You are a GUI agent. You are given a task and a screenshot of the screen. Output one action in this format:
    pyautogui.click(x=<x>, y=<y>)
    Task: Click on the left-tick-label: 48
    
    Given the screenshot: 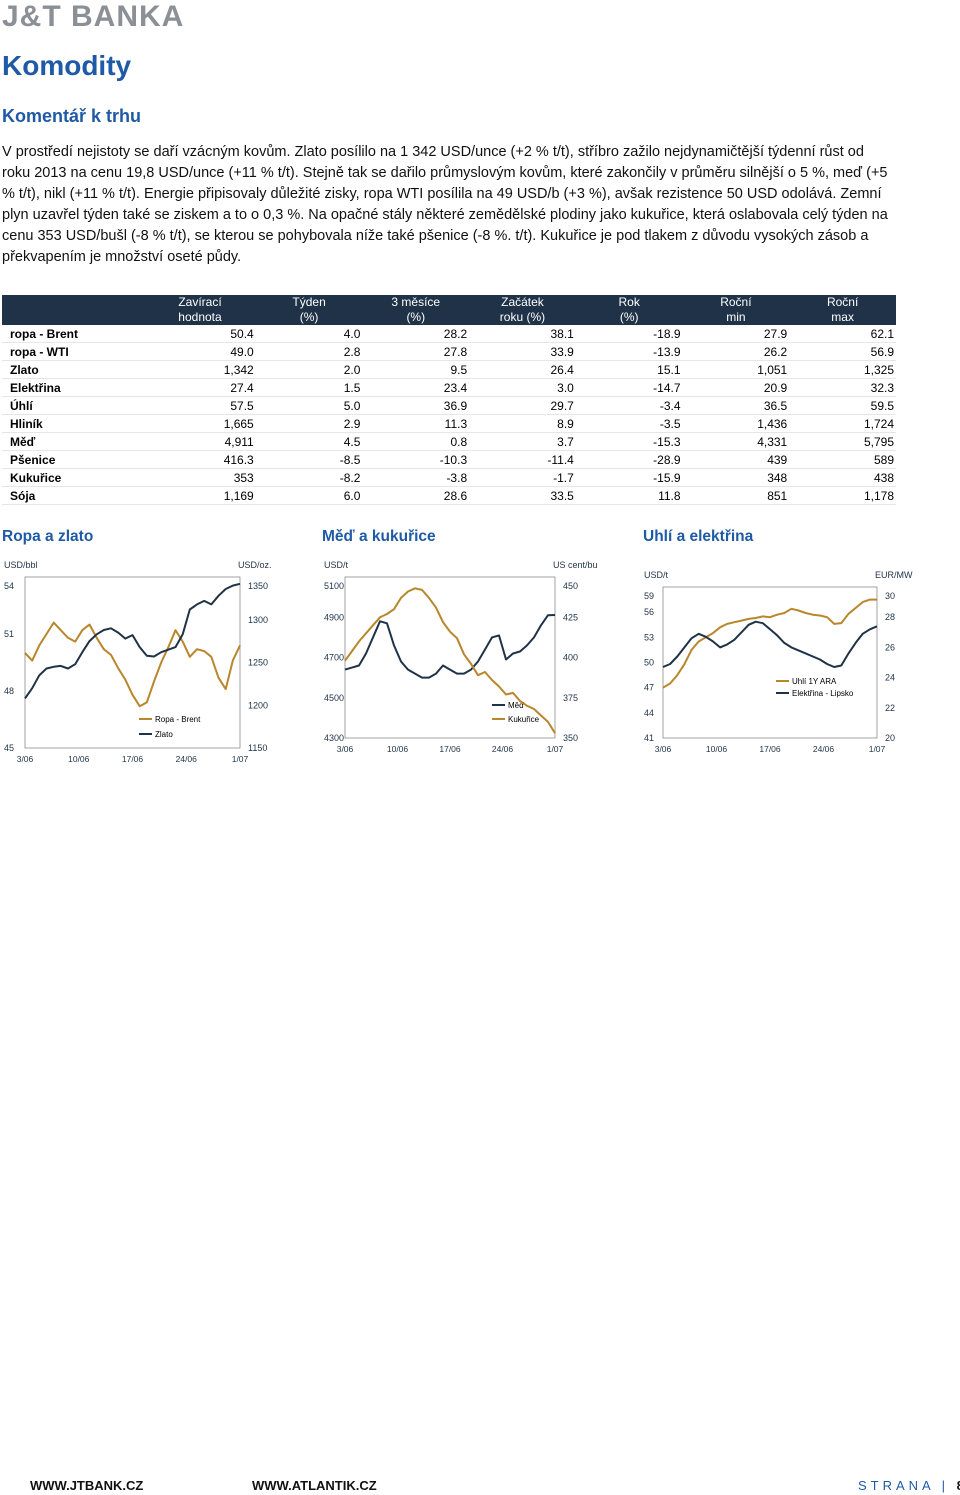 What is the action you would take?
    pyautogui.click(x=9, y=691)
    